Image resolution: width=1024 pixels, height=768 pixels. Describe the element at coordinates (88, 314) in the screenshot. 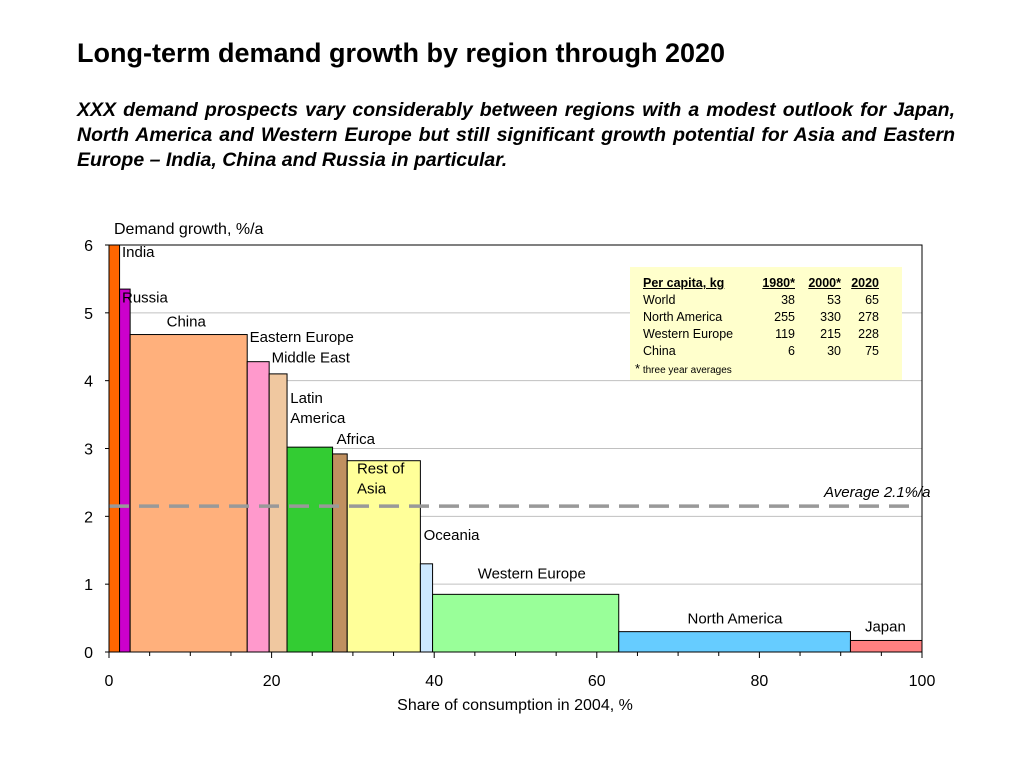

I see `y-tick-label: 5` at that location.